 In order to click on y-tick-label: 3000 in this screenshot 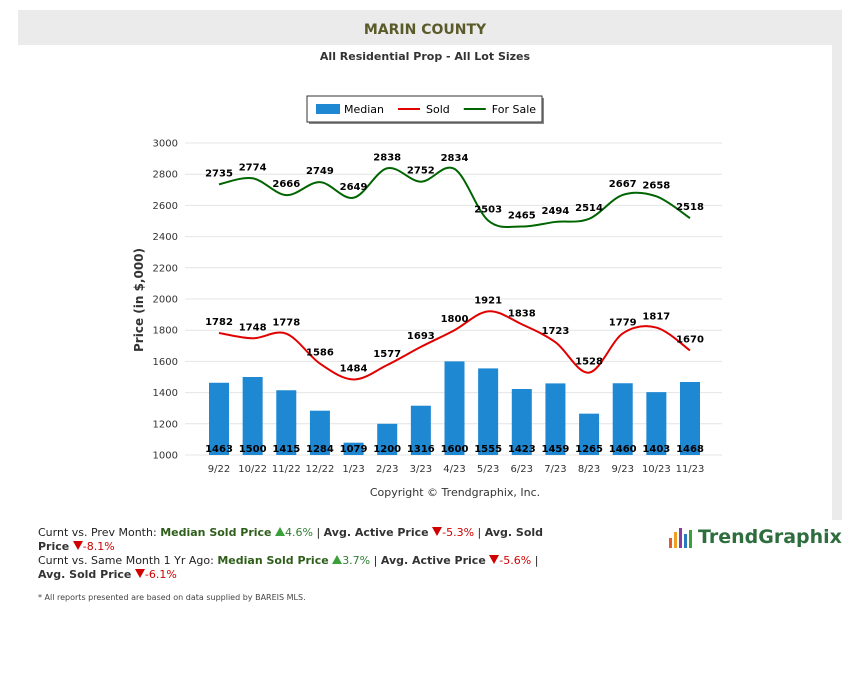, I will do `click(165, 144)`.